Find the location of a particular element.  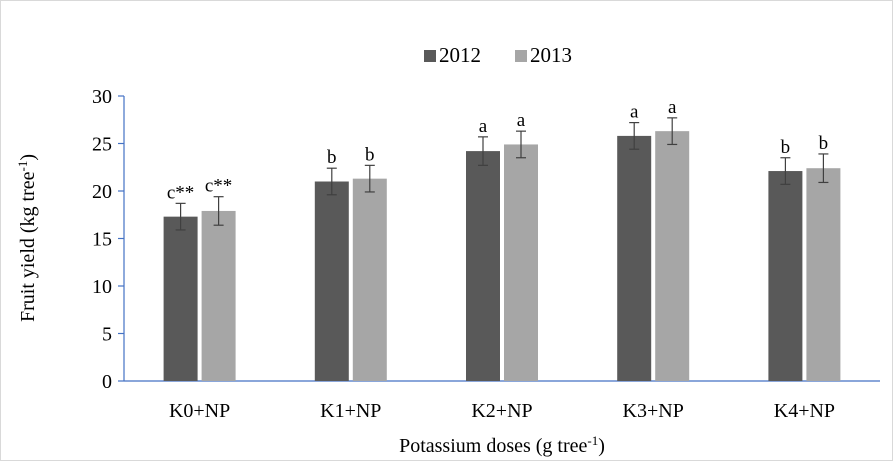

bar-2013-K4+NP is located at coordinates (823, 274).